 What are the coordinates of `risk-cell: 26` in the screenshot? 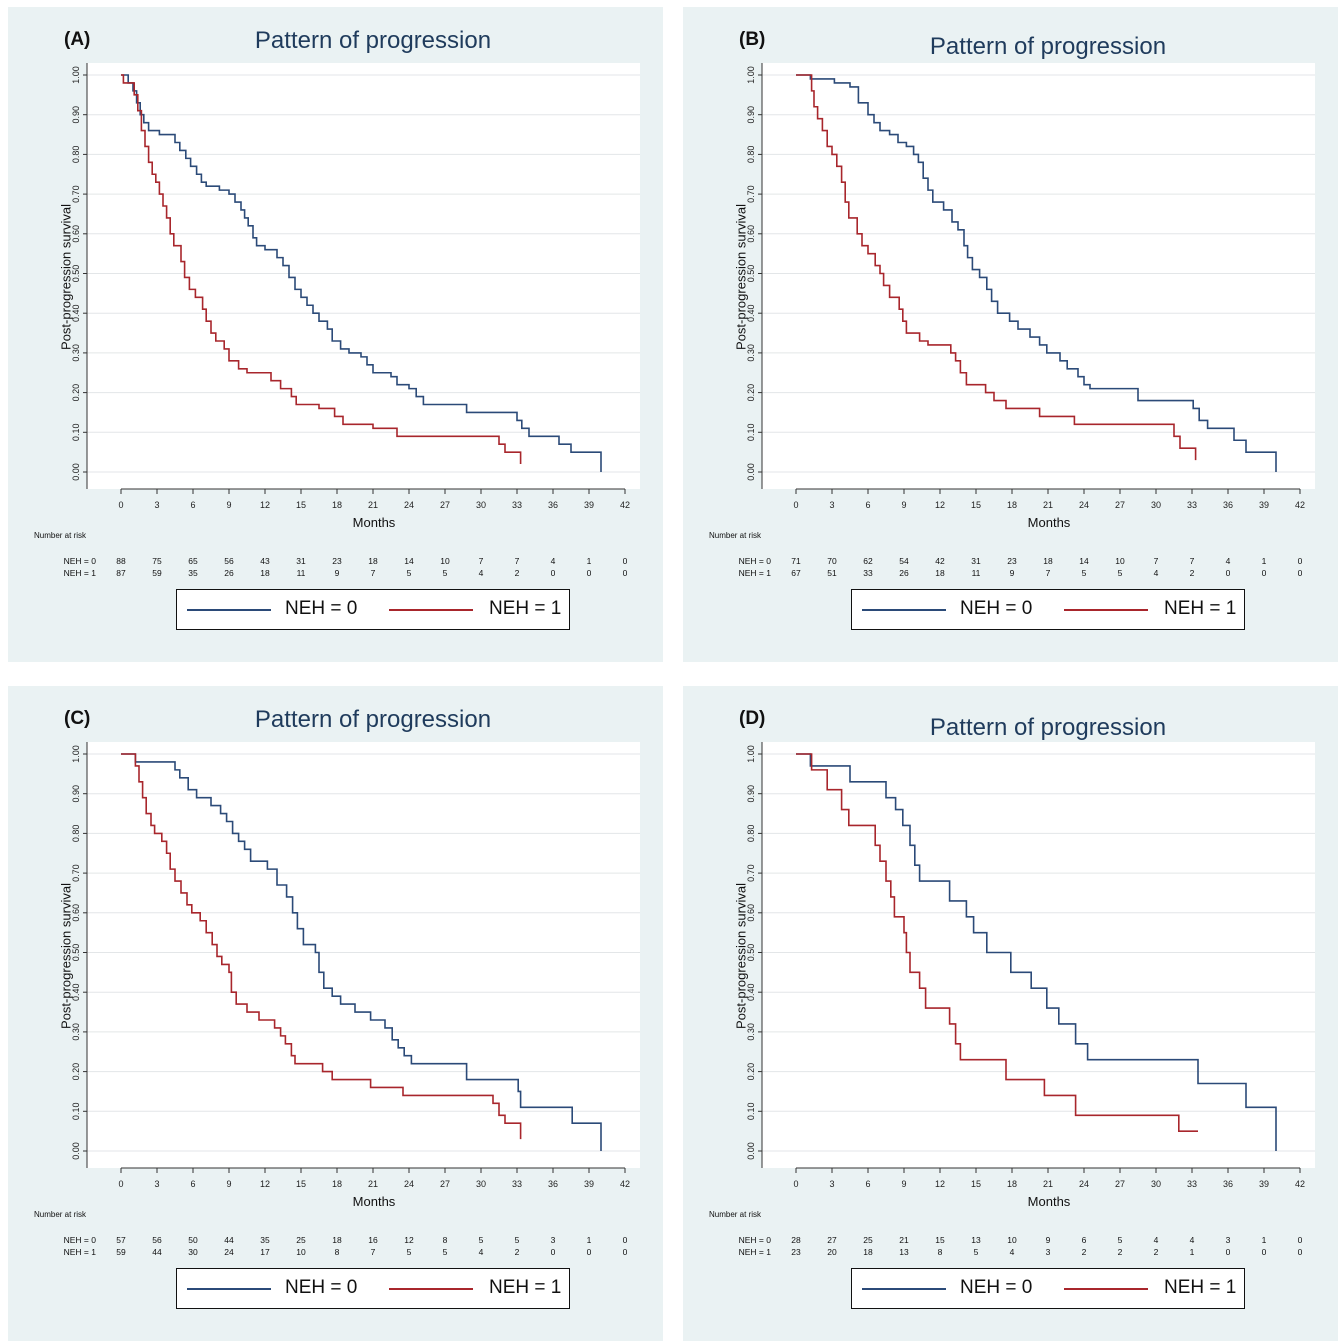 It's located at (229, 573).